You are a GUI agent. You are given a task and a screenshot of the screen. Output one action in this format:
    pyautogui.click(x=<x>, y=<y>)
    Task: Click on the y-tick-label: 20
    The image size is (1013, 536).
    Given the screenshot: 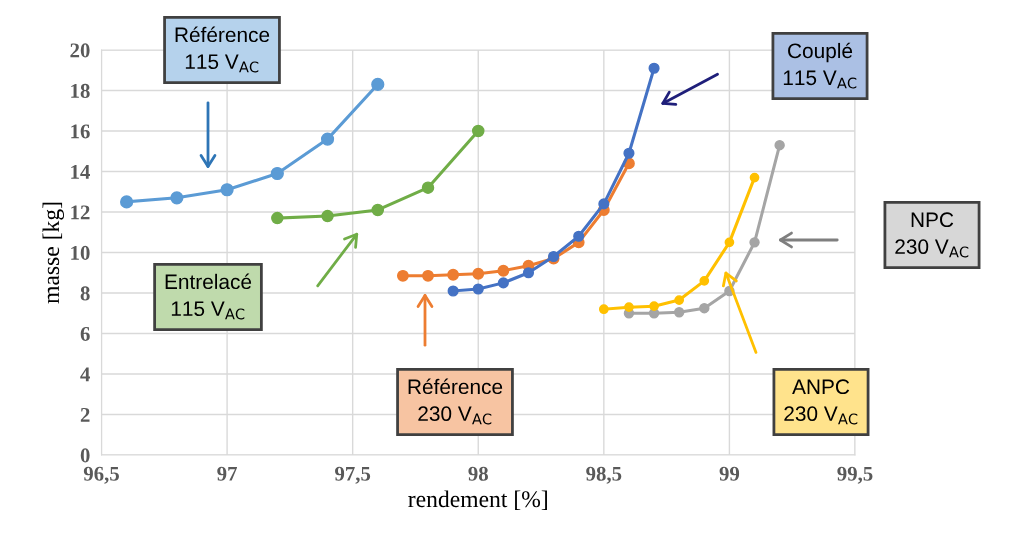 What is the action you would take?
    pyautogui.click(x=80, y=50)
    